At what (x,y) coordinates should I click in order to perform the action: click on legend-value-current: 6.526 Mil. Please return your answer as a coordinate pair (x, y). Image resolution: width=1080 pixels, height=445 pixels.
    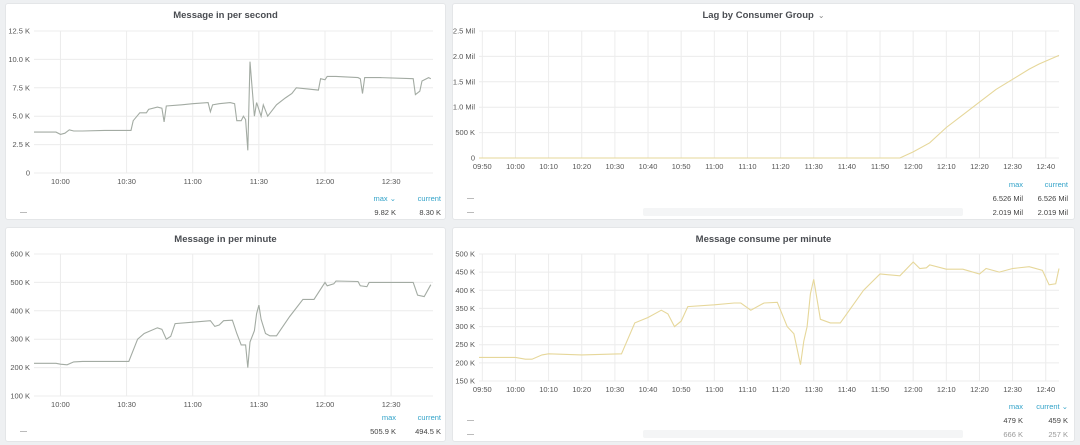
    Looking at the image, I should click on (1052, 198).